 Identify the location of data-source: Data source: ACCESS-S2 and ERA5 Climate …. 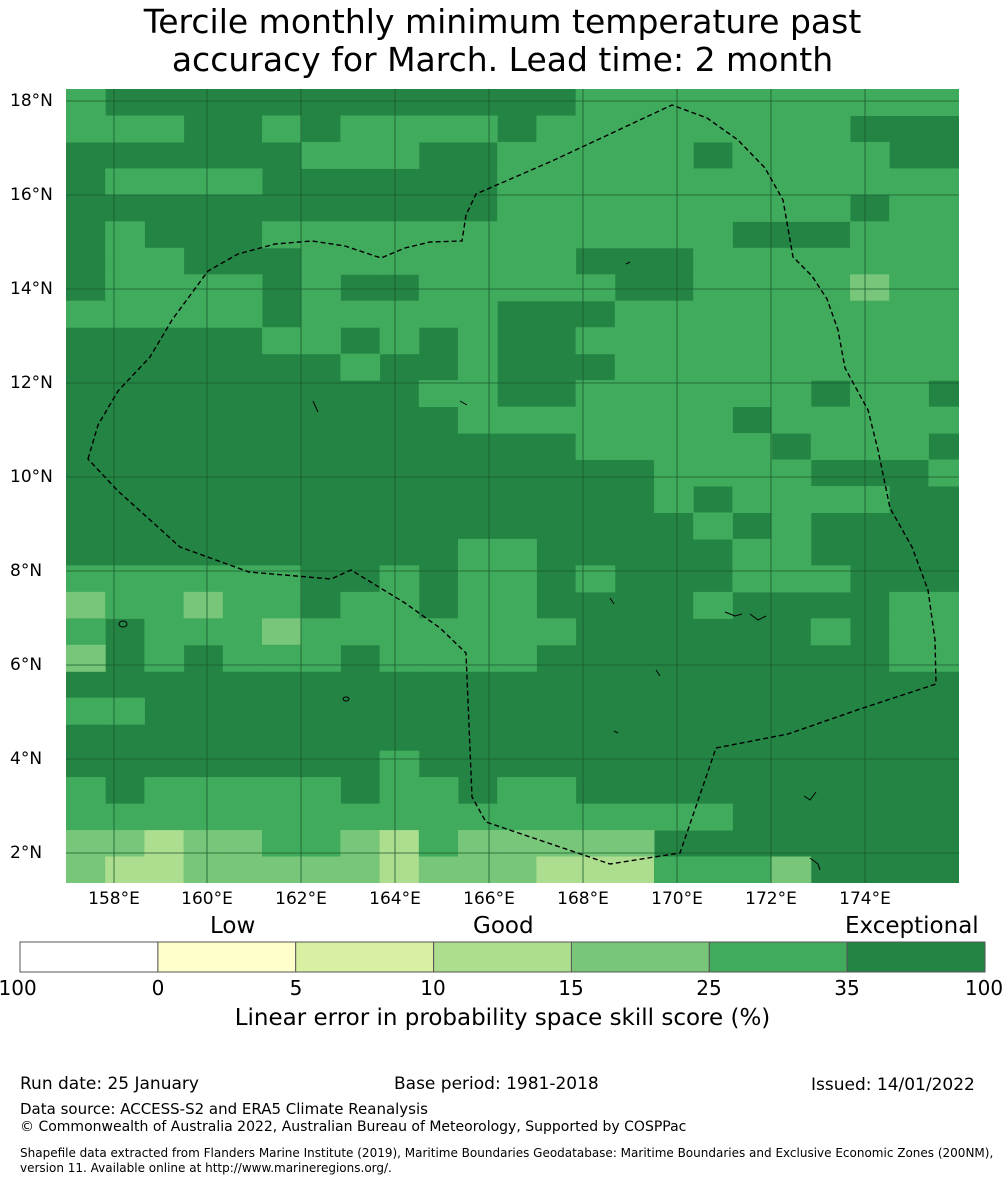
(224, 1109).